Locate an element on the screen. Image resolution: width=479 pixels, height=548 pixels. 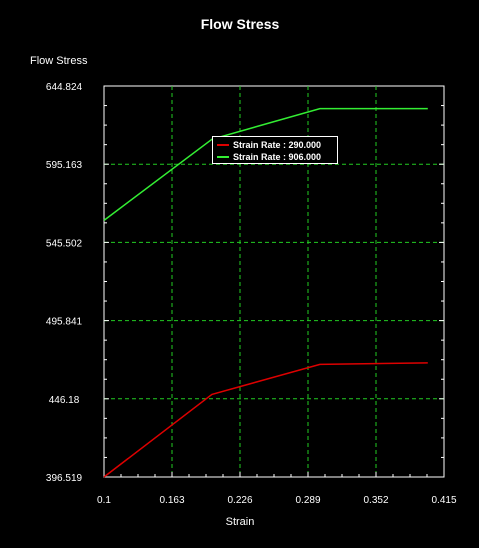
y-tick-label: 396.519 is located at coordinates (64, 478).